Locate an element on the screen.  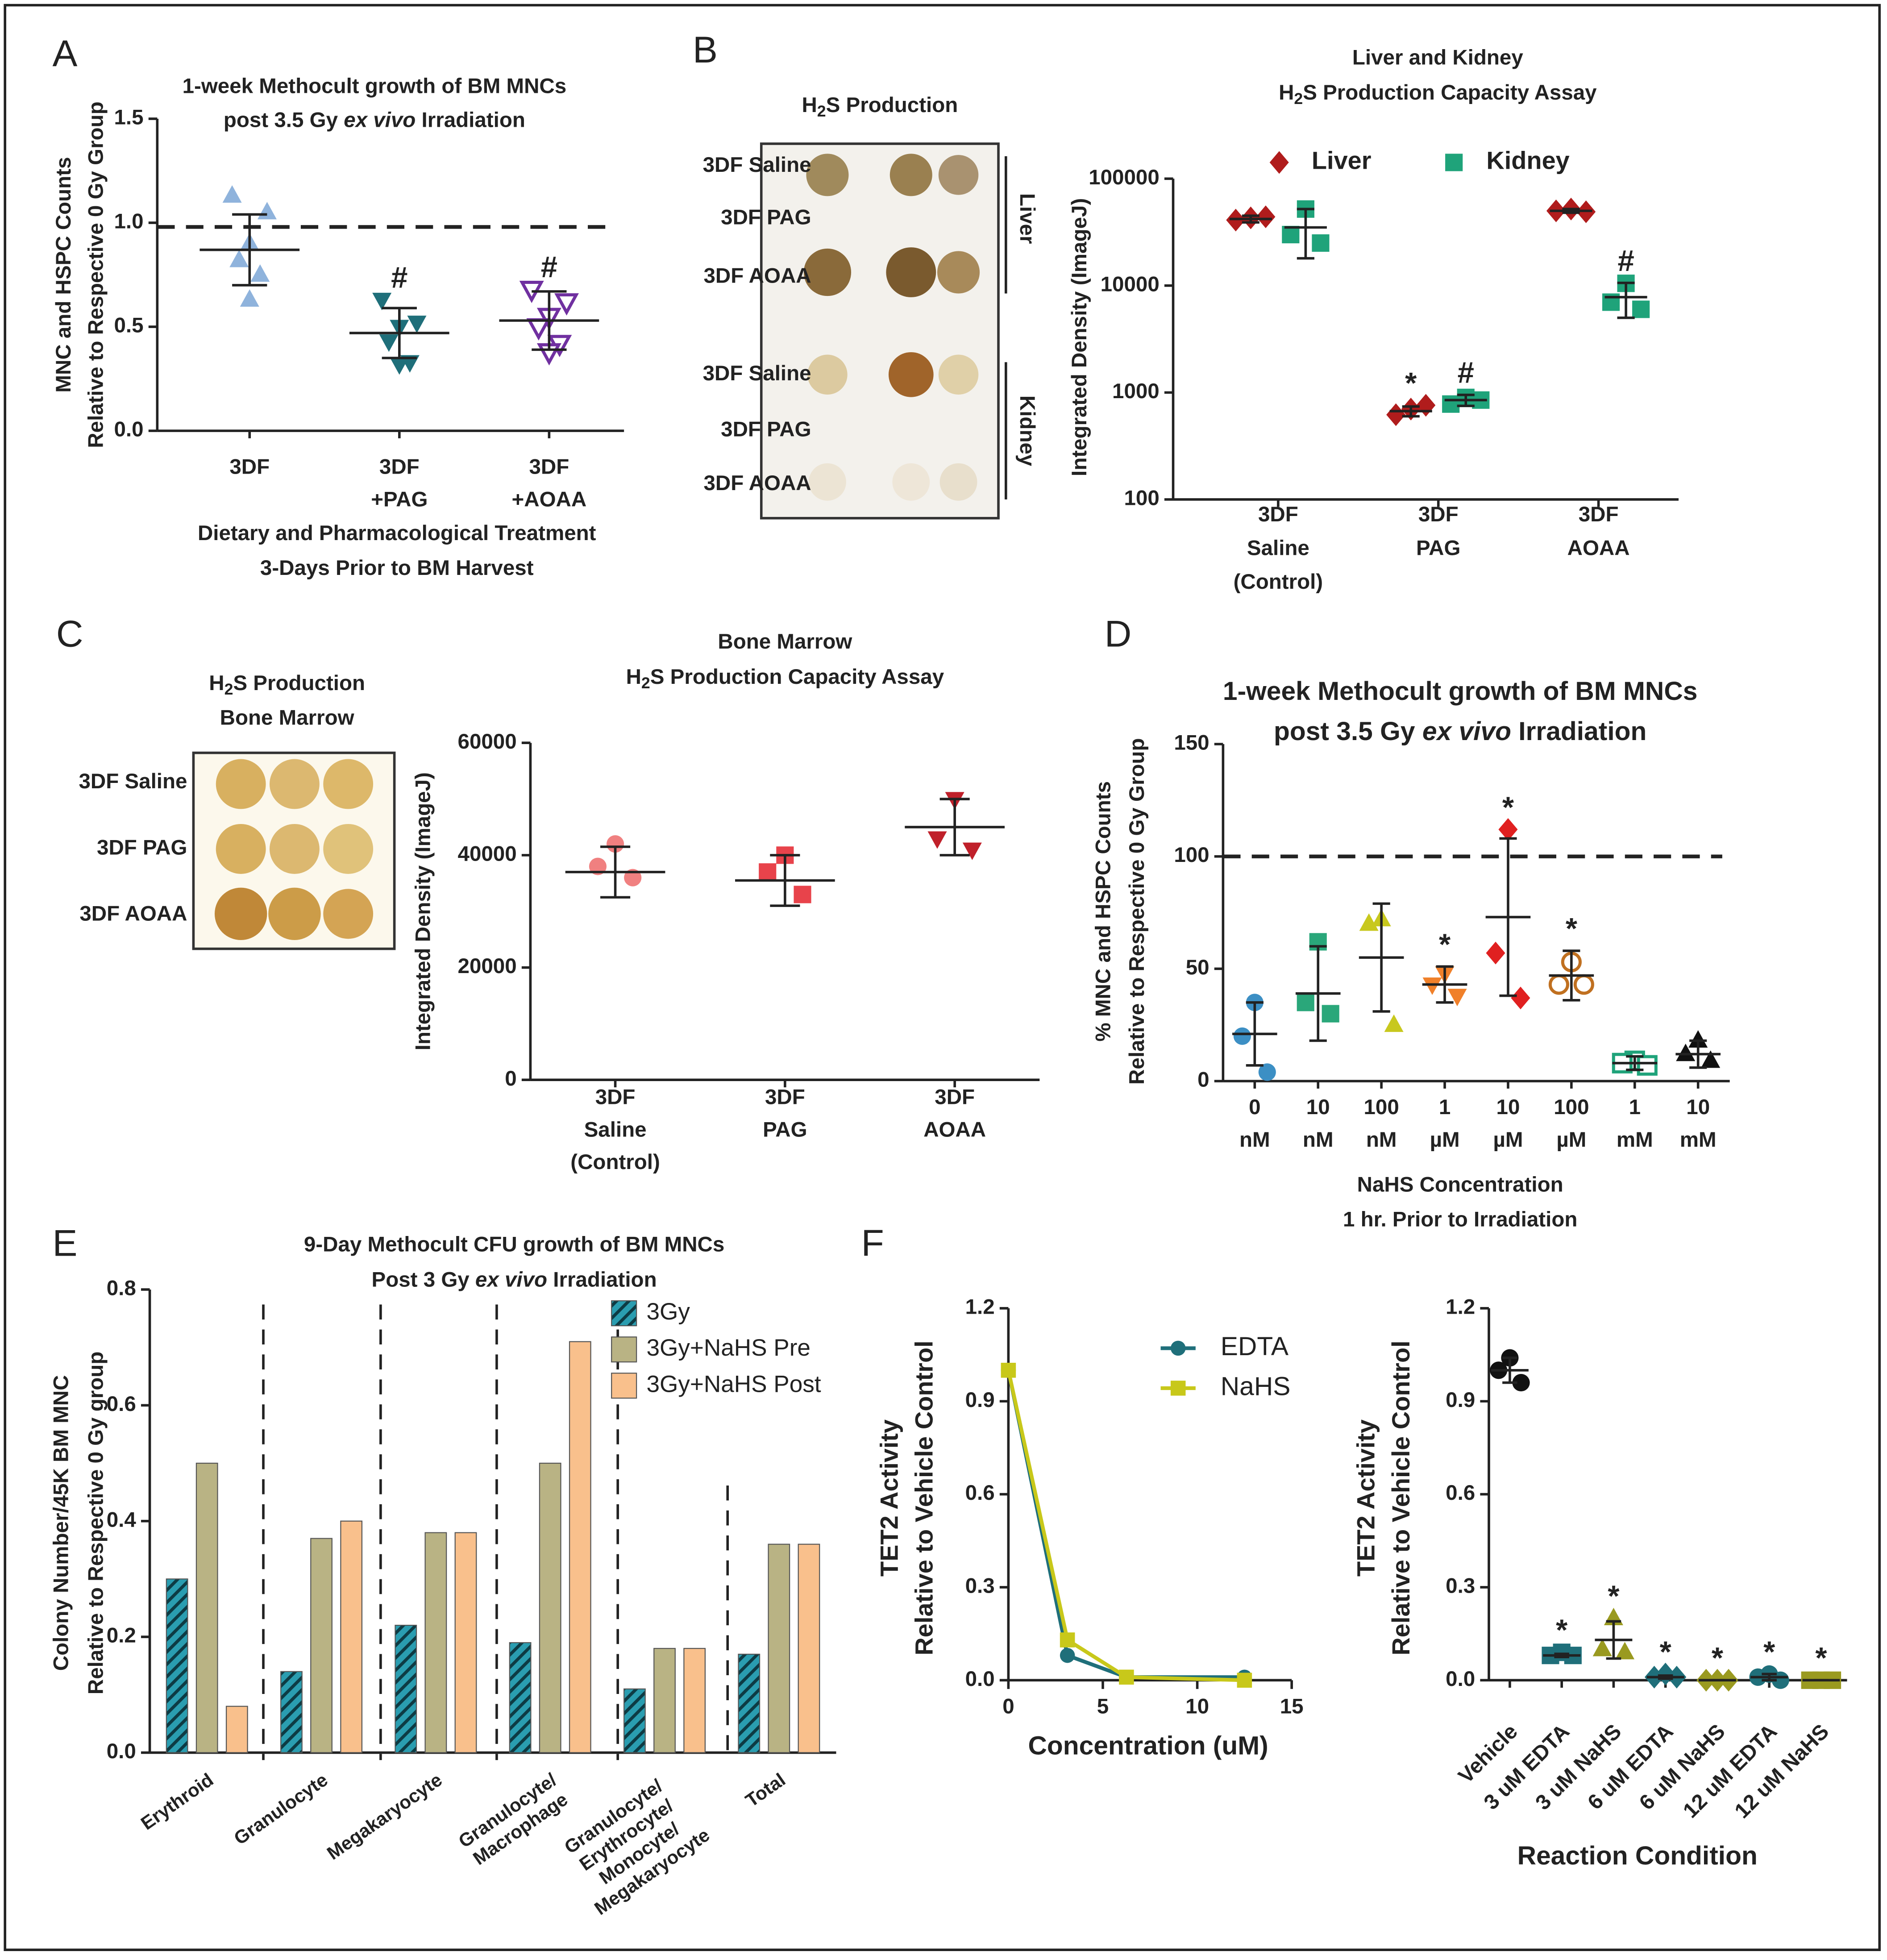
chart-title: 1-week Methocult growth of BM MNCs is located at coordinates (375, 87).